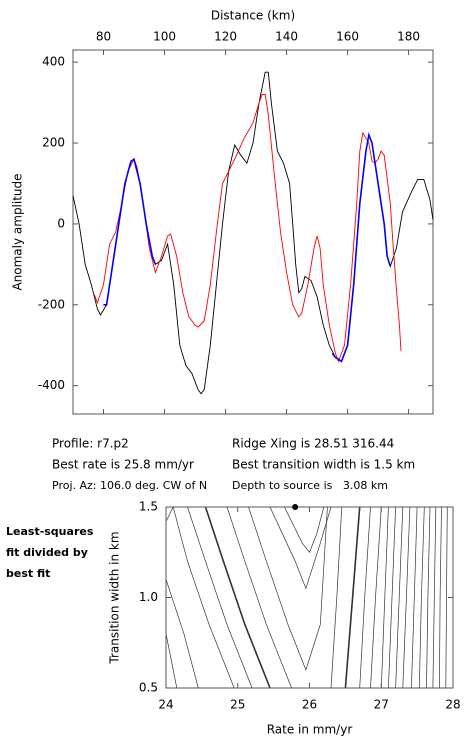  What do you see at coordinates (61, 223) in the screenshot?
I see `y-tick-label: 0` at bounding box center [61, 223].